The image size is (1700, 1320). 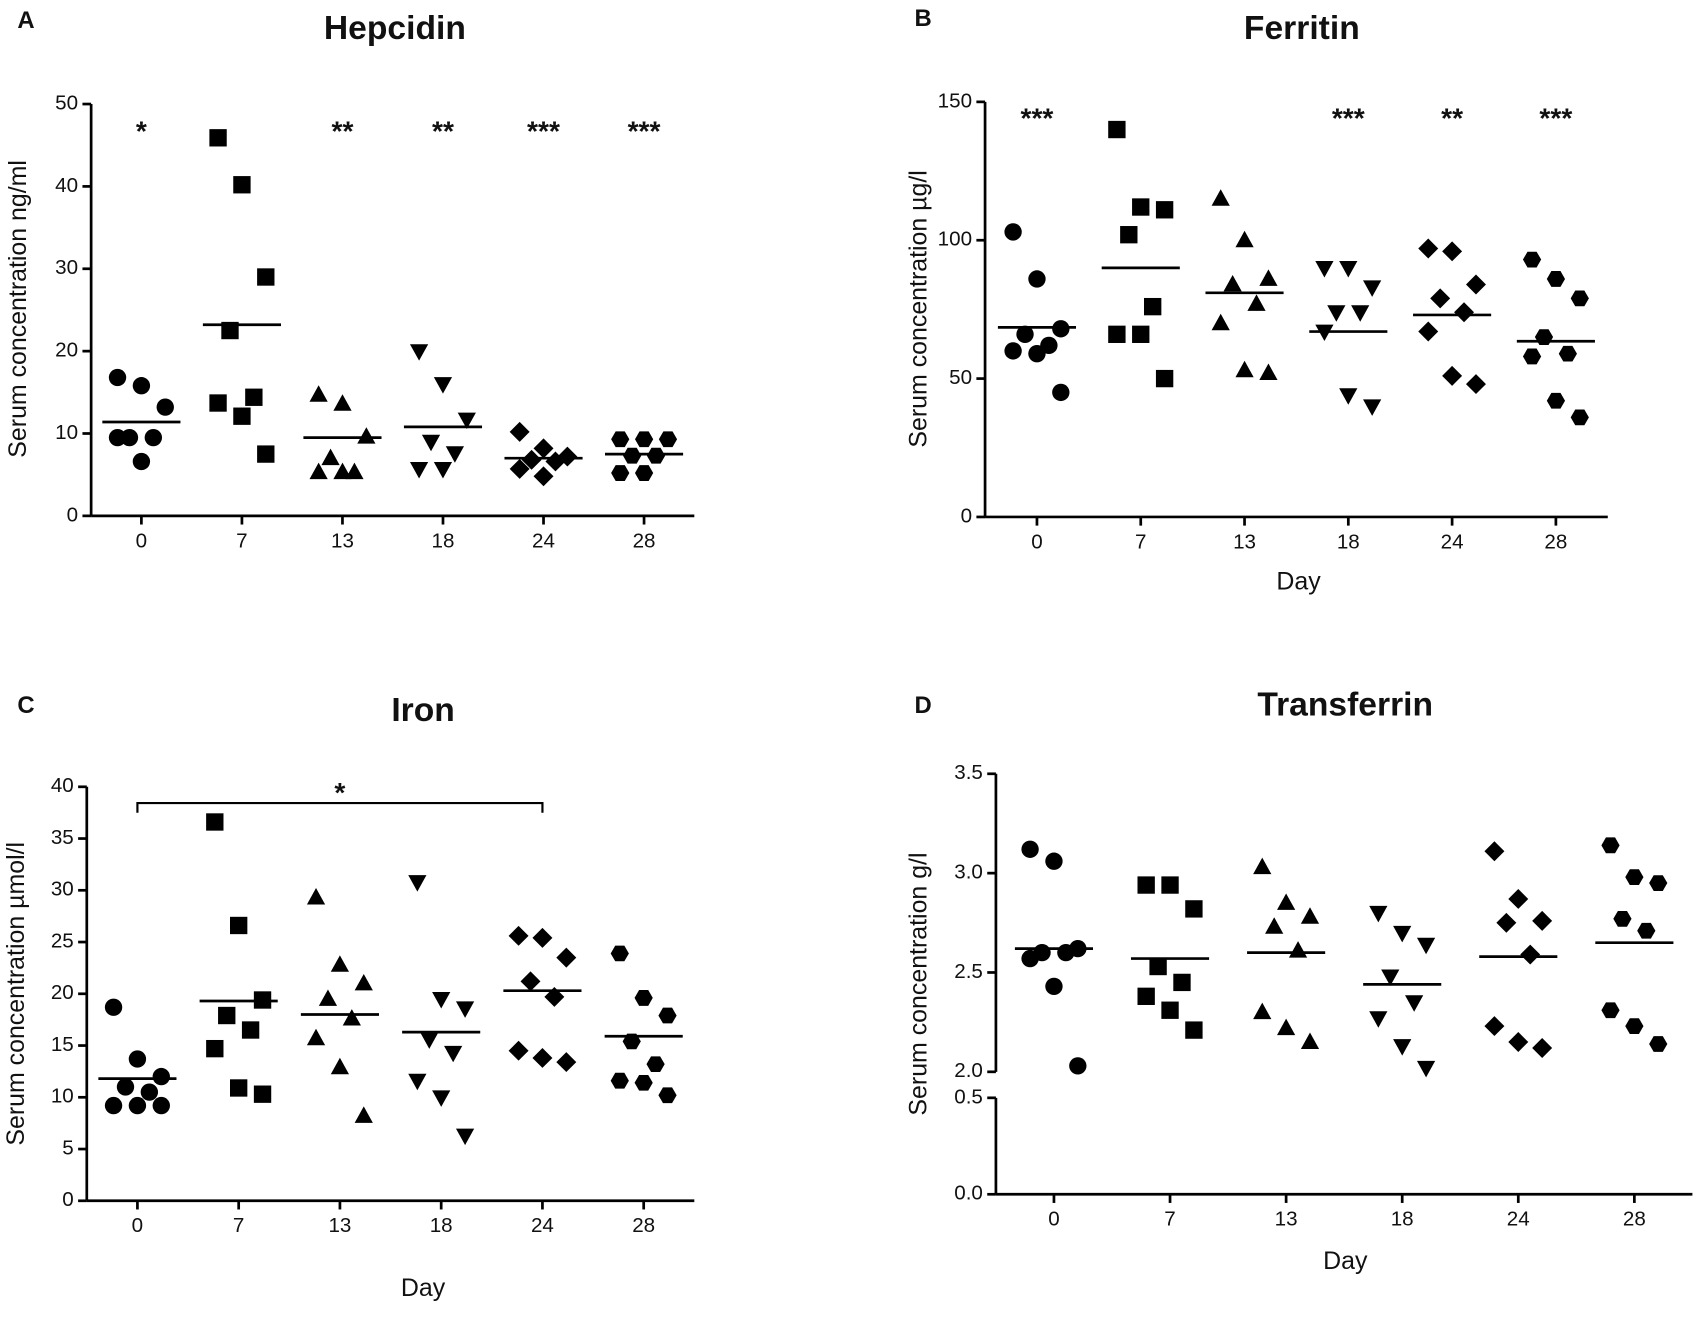 What do you see at coordinates (339, 792) in the screenshot?
I see `significance: *` at bounding box center [339, 792].